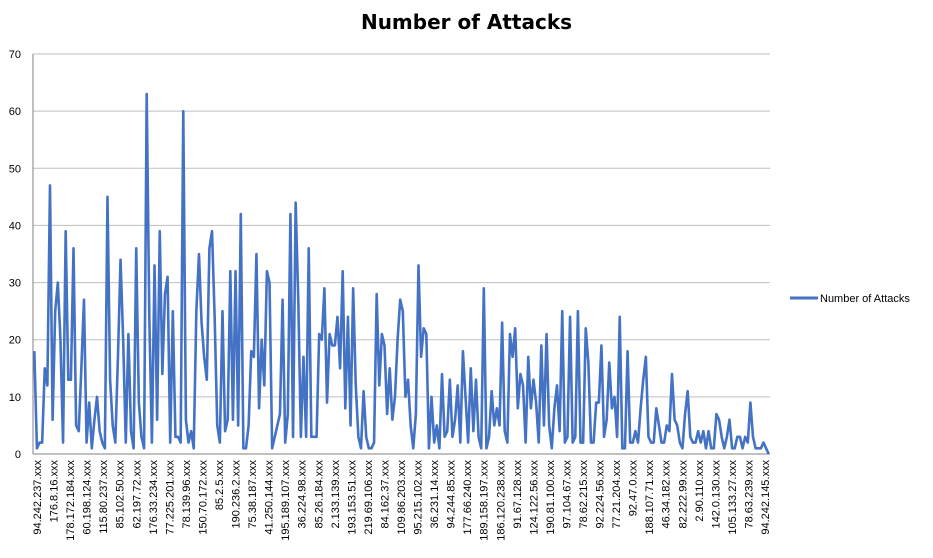 The image size is (933, 558). I want to click on x-tick-label: 150.70.172.xxx, so click(203, 497).